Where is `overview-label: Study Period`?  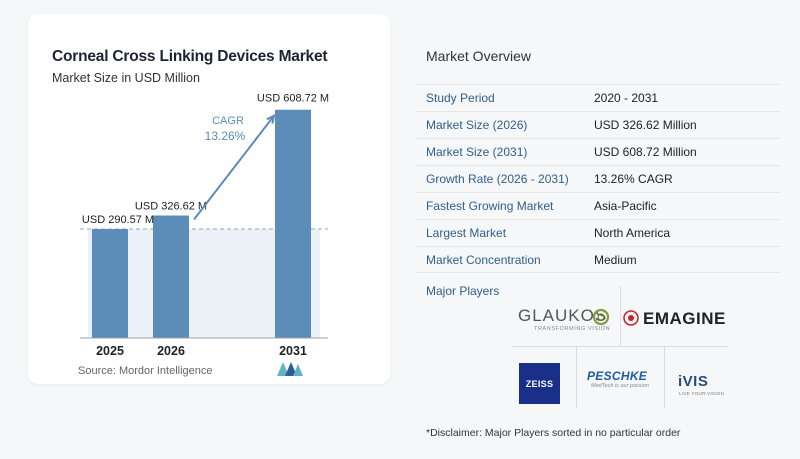 overview-label: Study Period is located at coordinates (460, 98).